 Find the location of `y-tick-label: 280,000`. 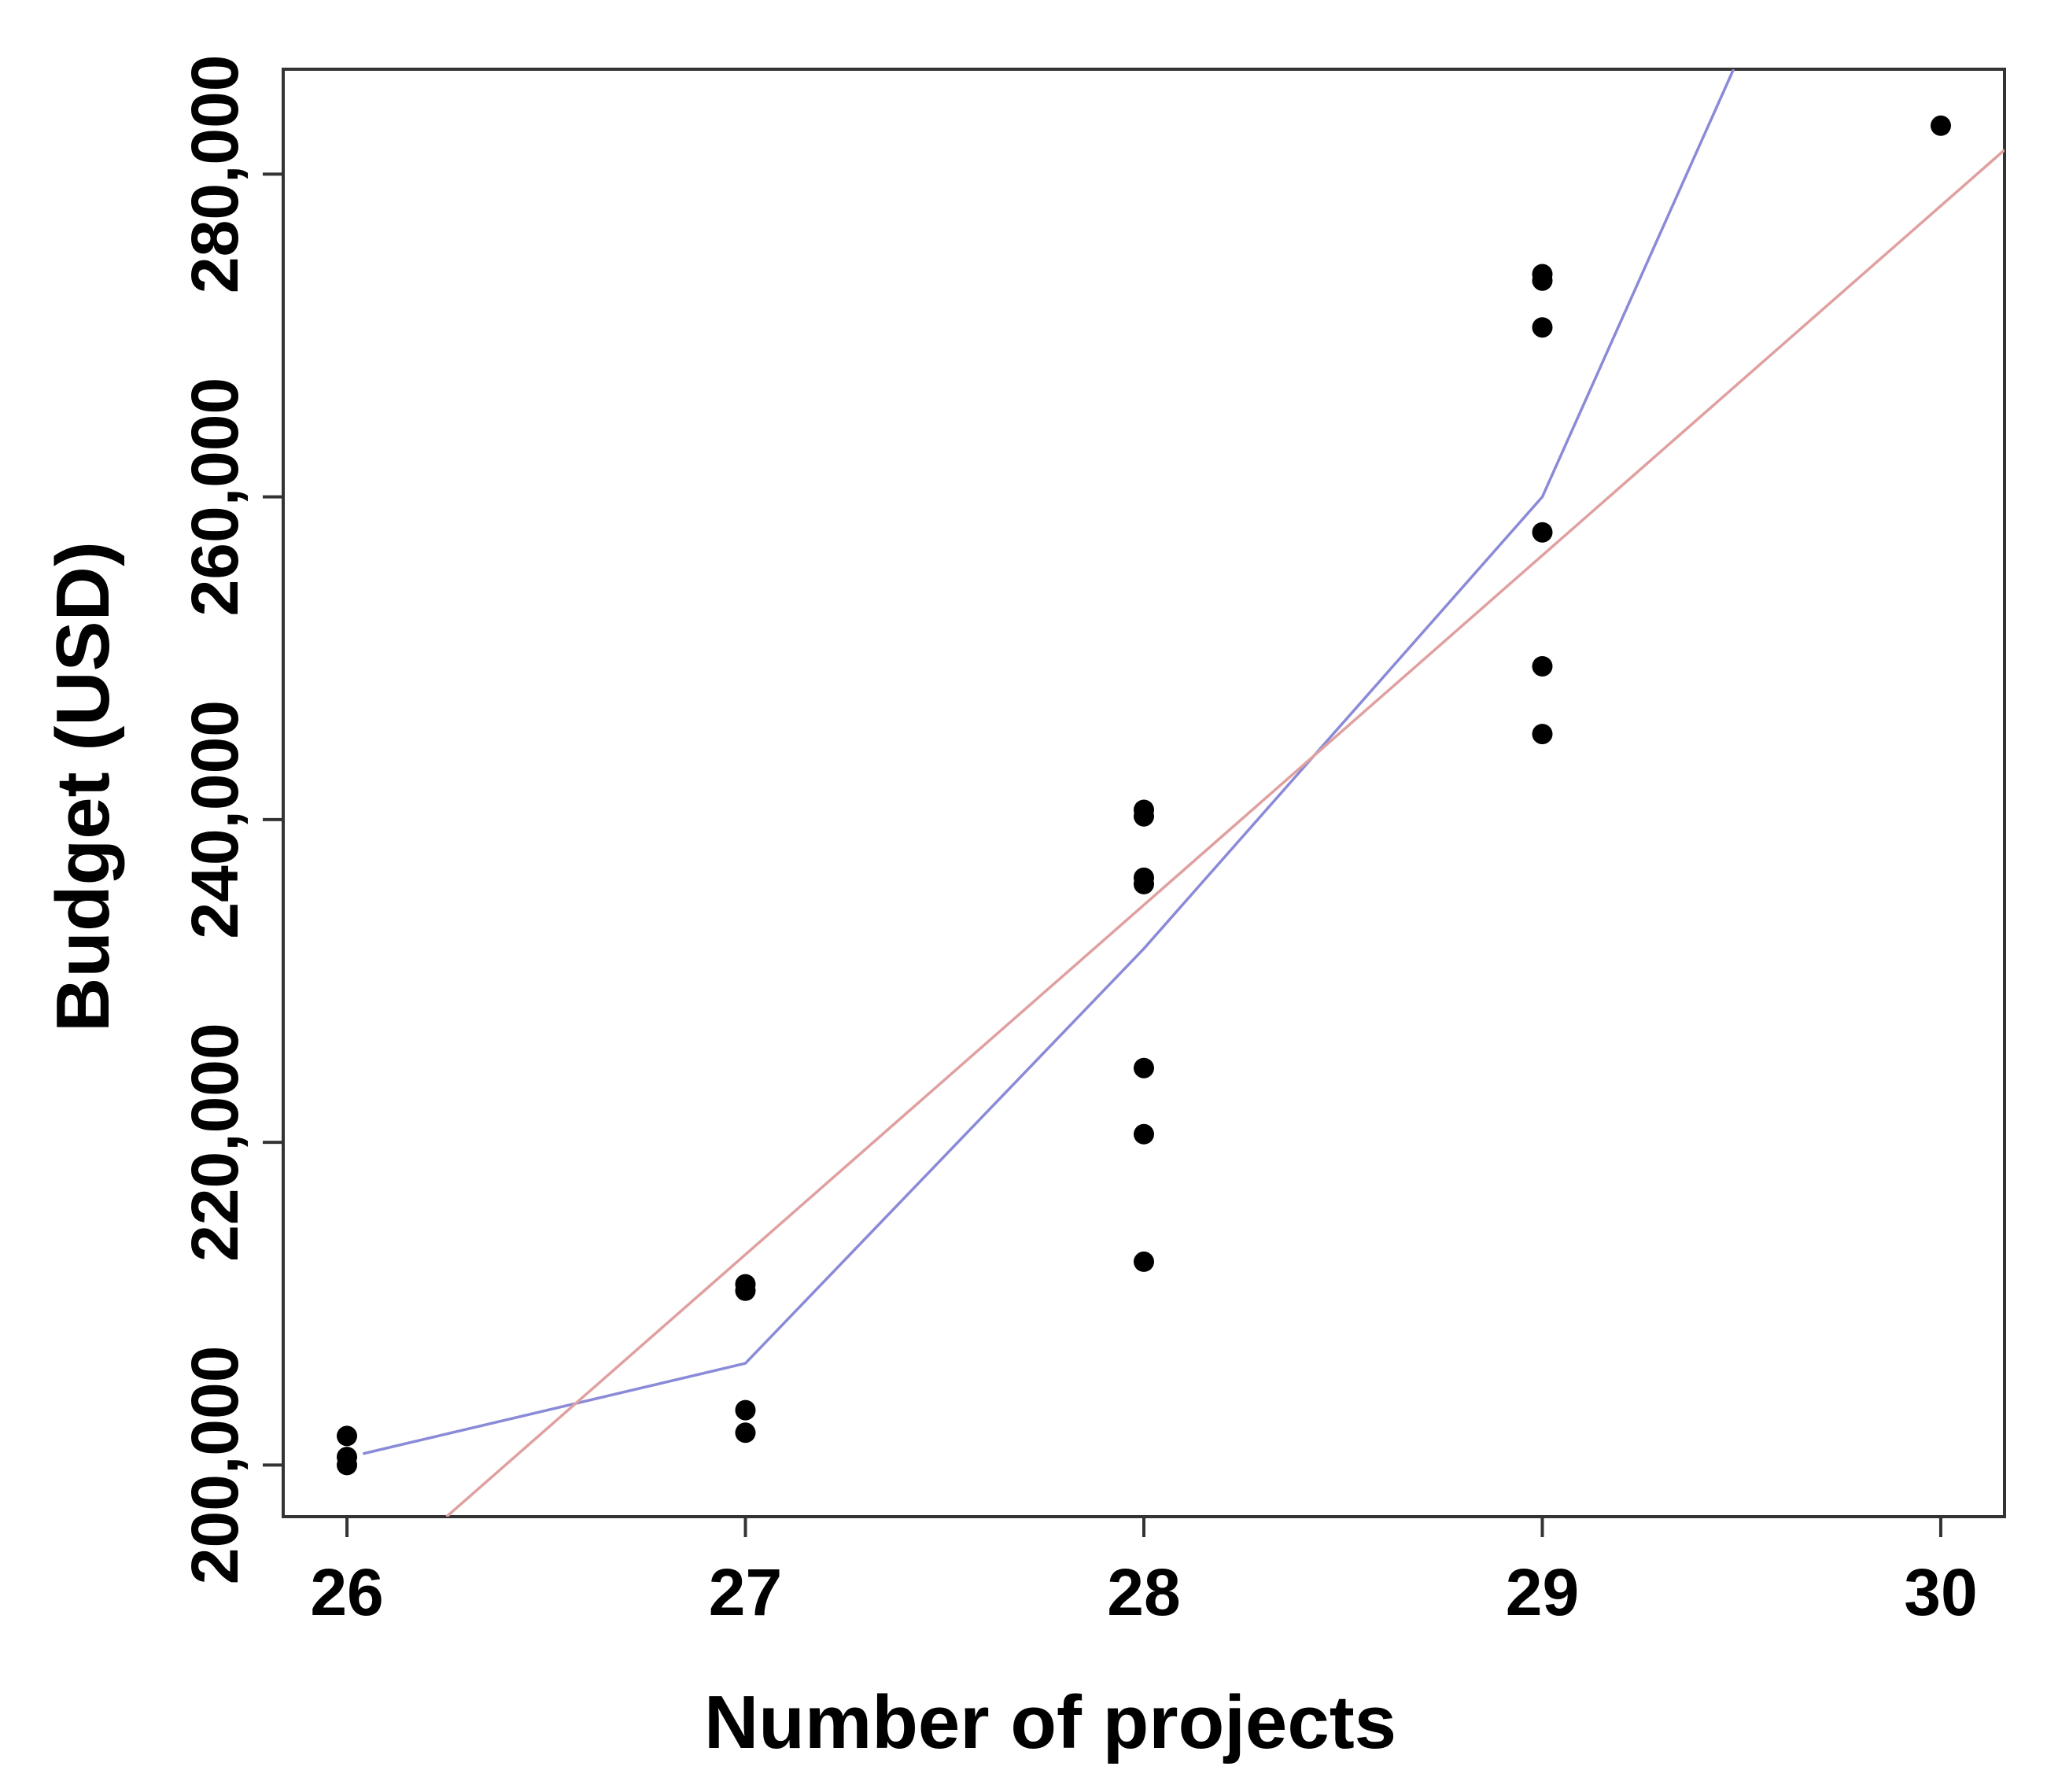

y-tick-label: 280,000 is located at coordinates (215, 174).